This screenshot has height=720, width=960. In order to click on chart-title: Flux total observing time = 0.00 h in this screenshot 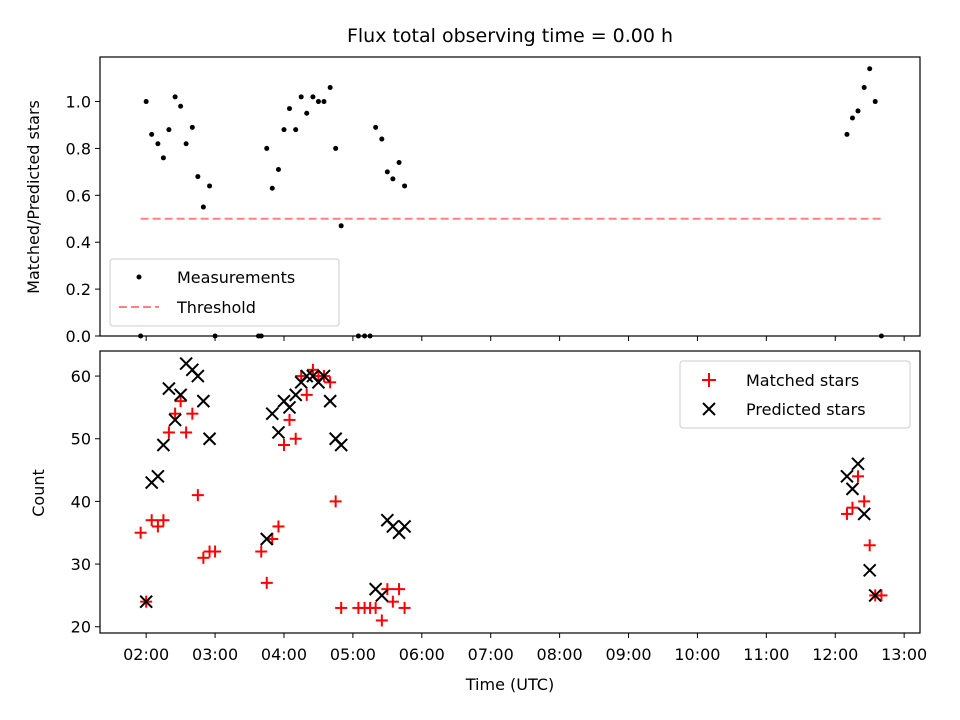, I will do `click(510, 36)`.